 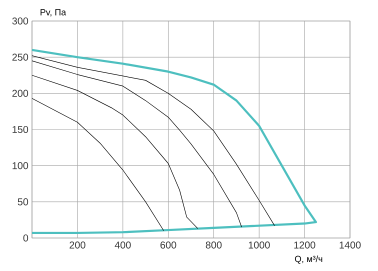 I want to click on x-axis-title: Q, м³/ч, so click(x=308, y=260).